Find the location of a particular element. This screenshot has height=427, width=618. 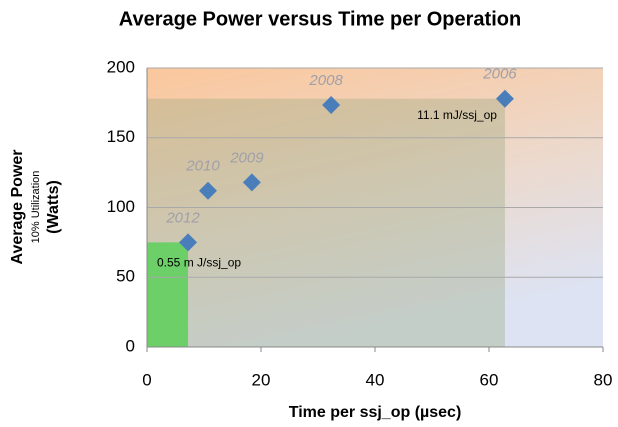

y-tick-label: 100 is located at coordinates (121, 206).